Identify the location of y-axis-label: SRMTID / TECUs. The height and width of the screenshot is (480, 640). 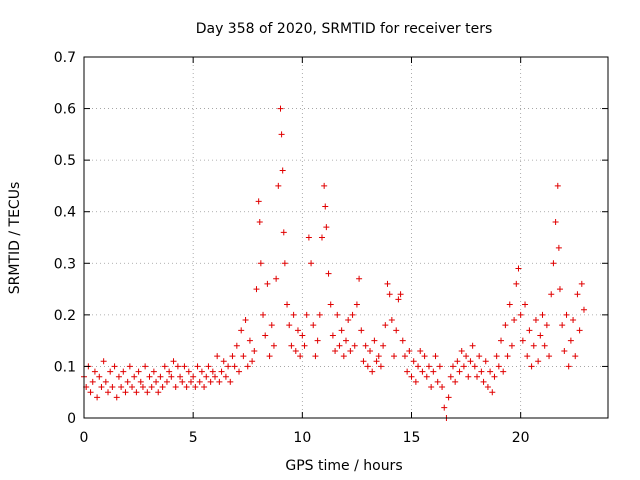
(15, 238).